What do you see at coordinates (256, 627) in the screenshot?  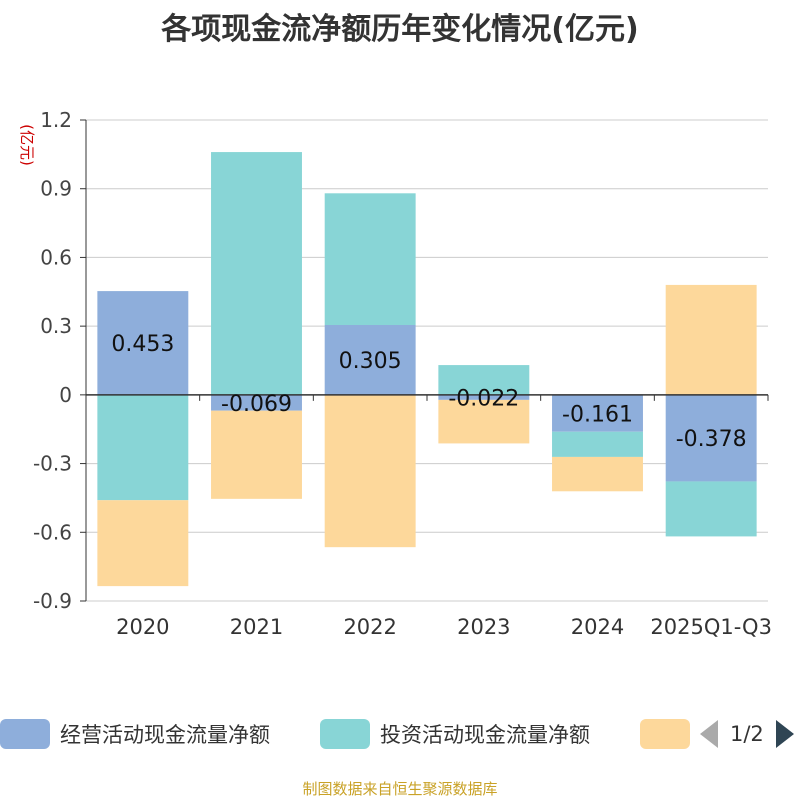 I see `x-tick-label: 2021` at bounding box center [256, 627].